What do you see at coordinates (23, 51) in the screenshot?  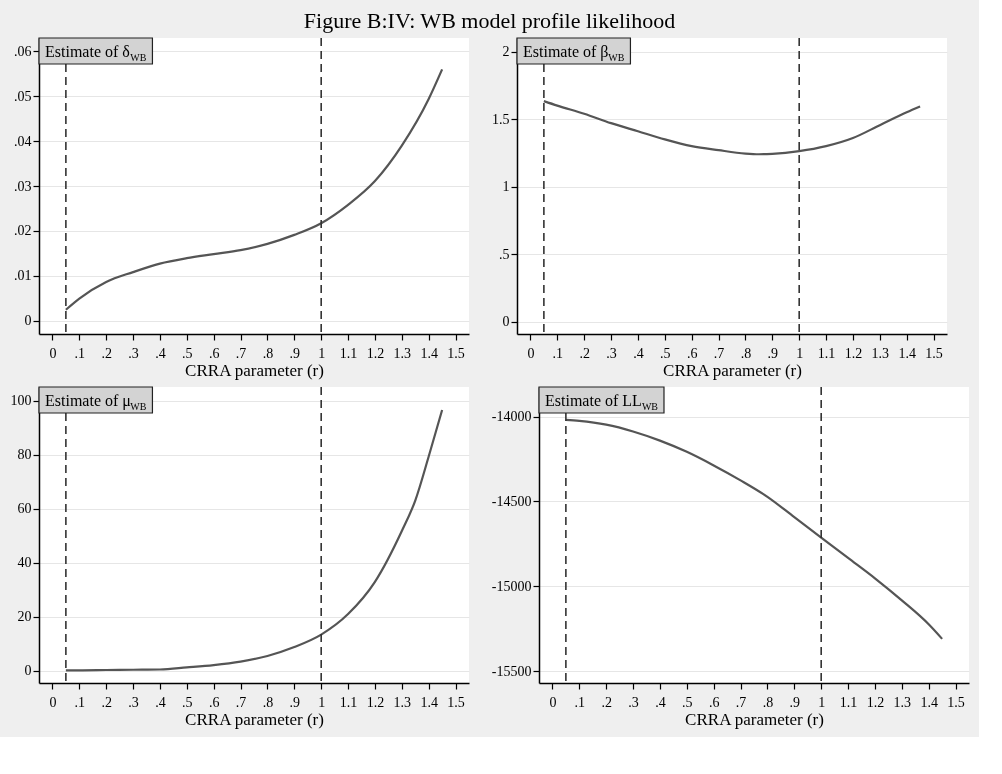 I see `y-tick-label: .06` at bounding box center [23, 51].